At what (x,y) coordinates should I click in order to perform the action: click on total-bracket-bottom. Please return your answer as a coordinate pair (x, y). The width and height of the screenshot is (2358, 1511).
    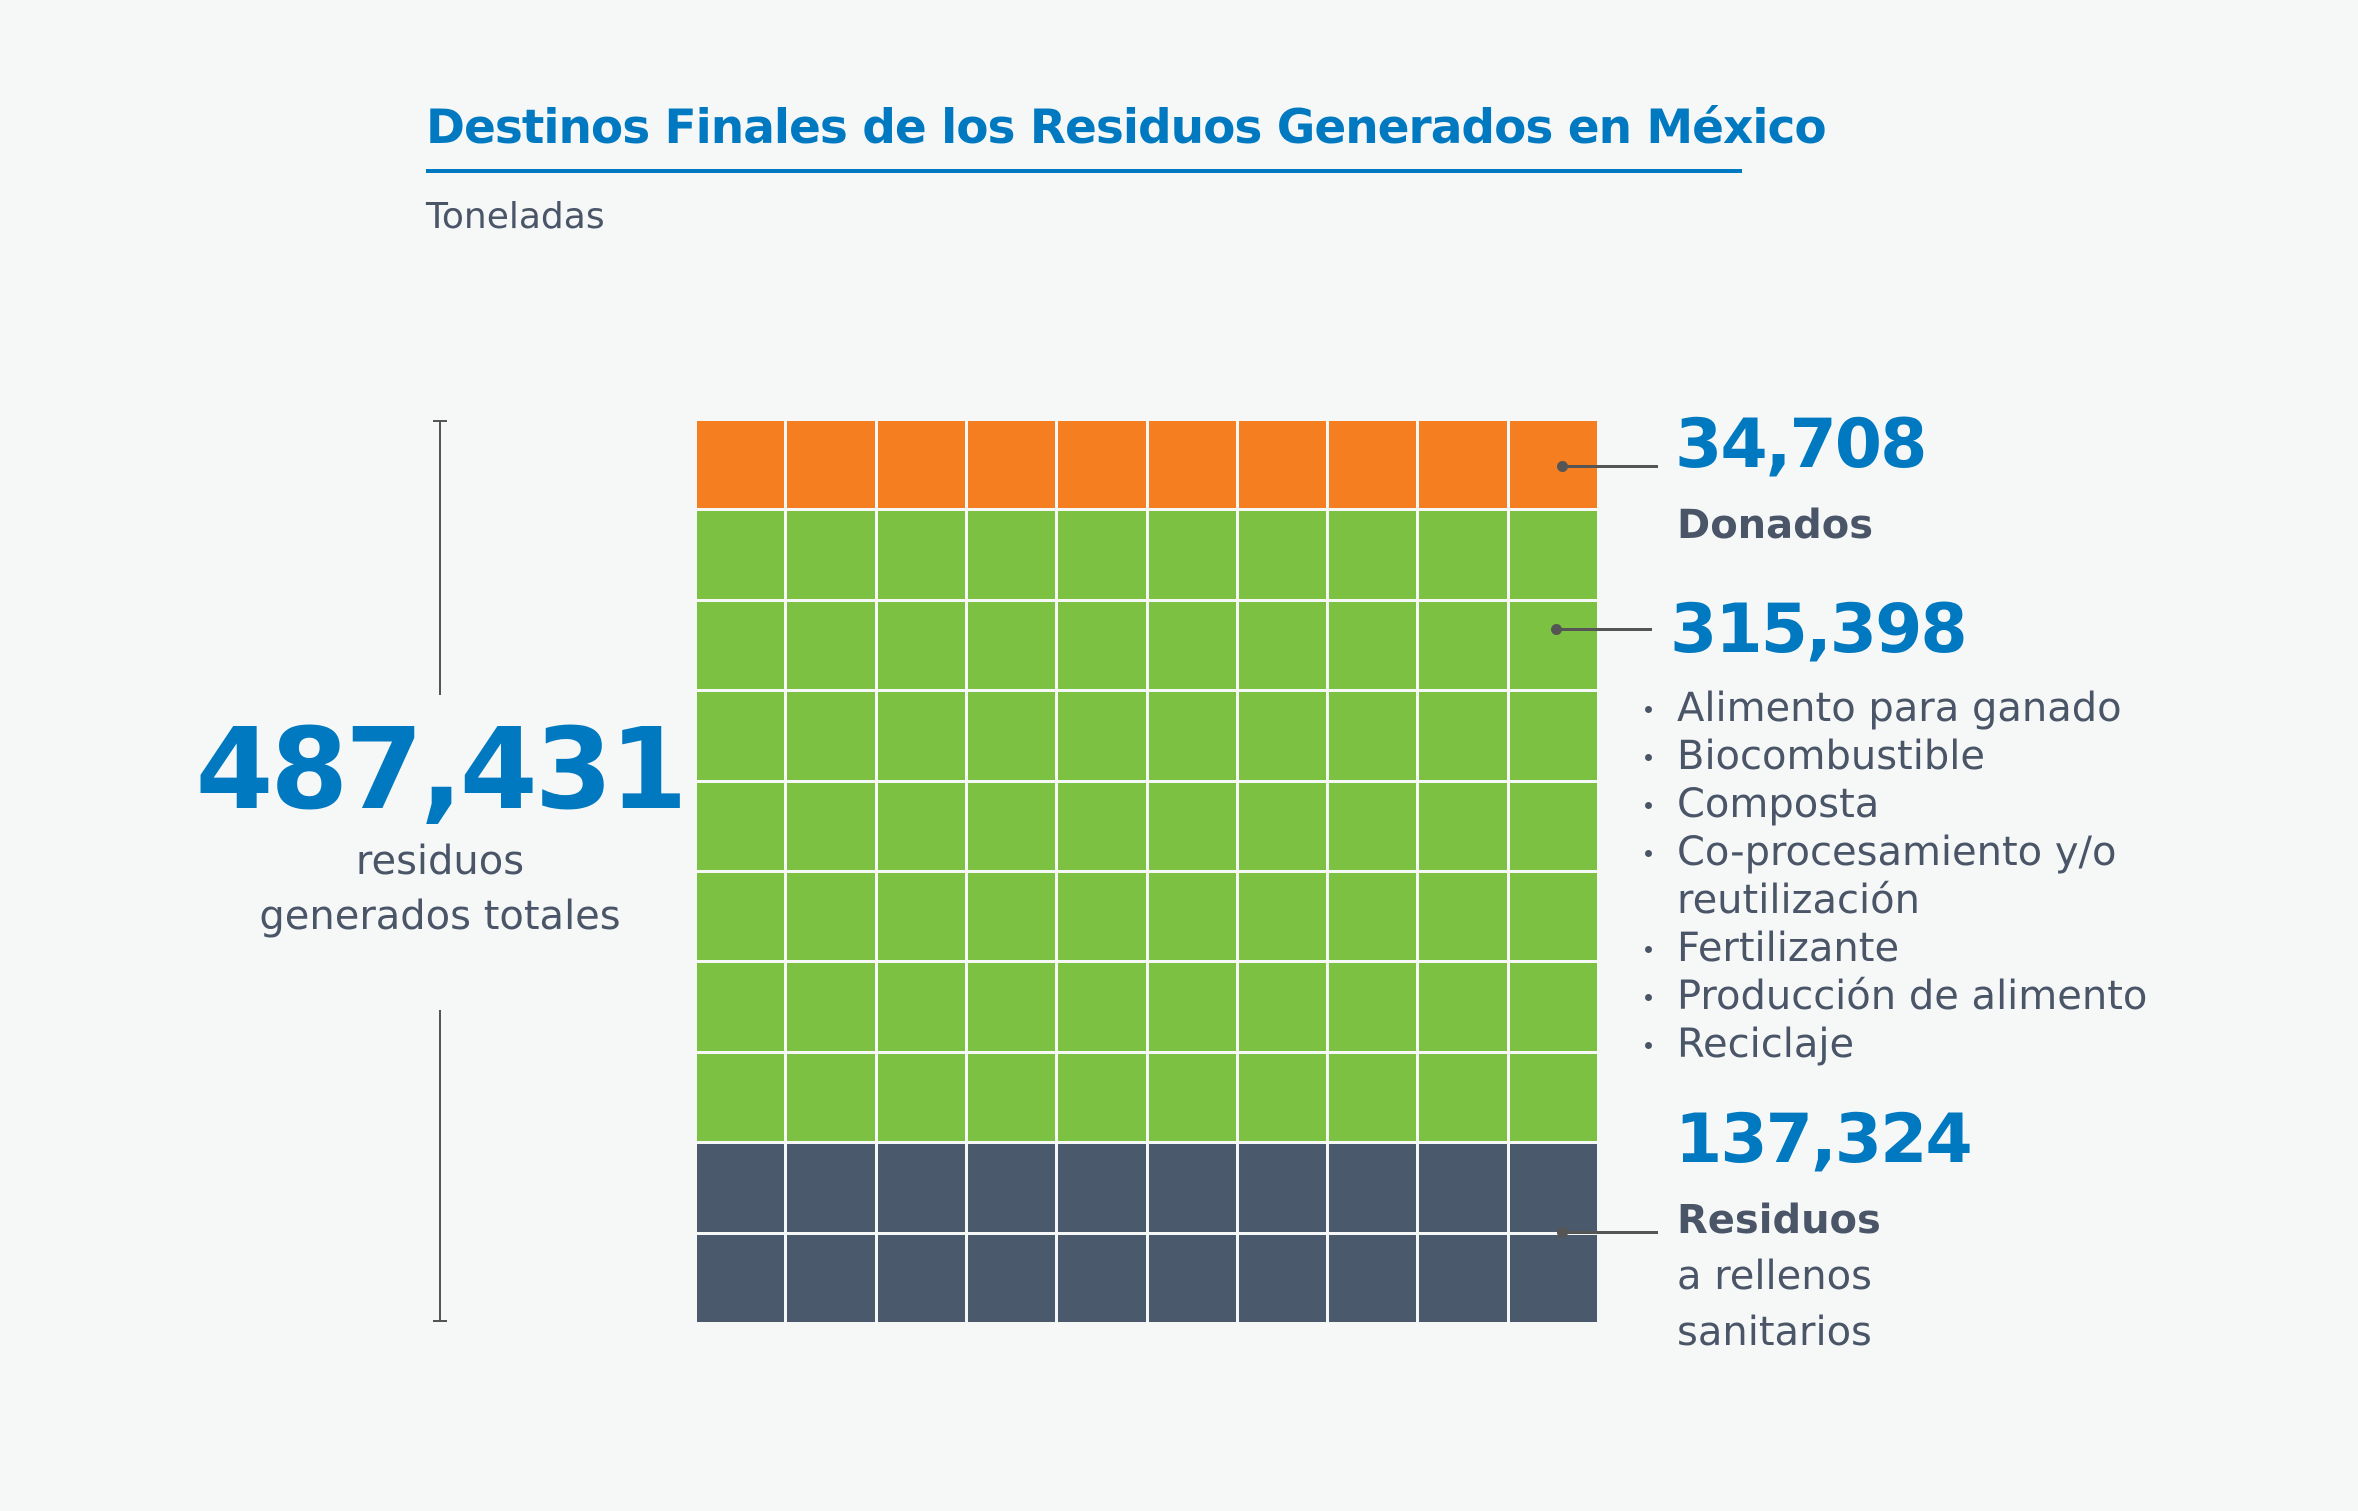
    Looking at the image, I should click on (440, 1166).